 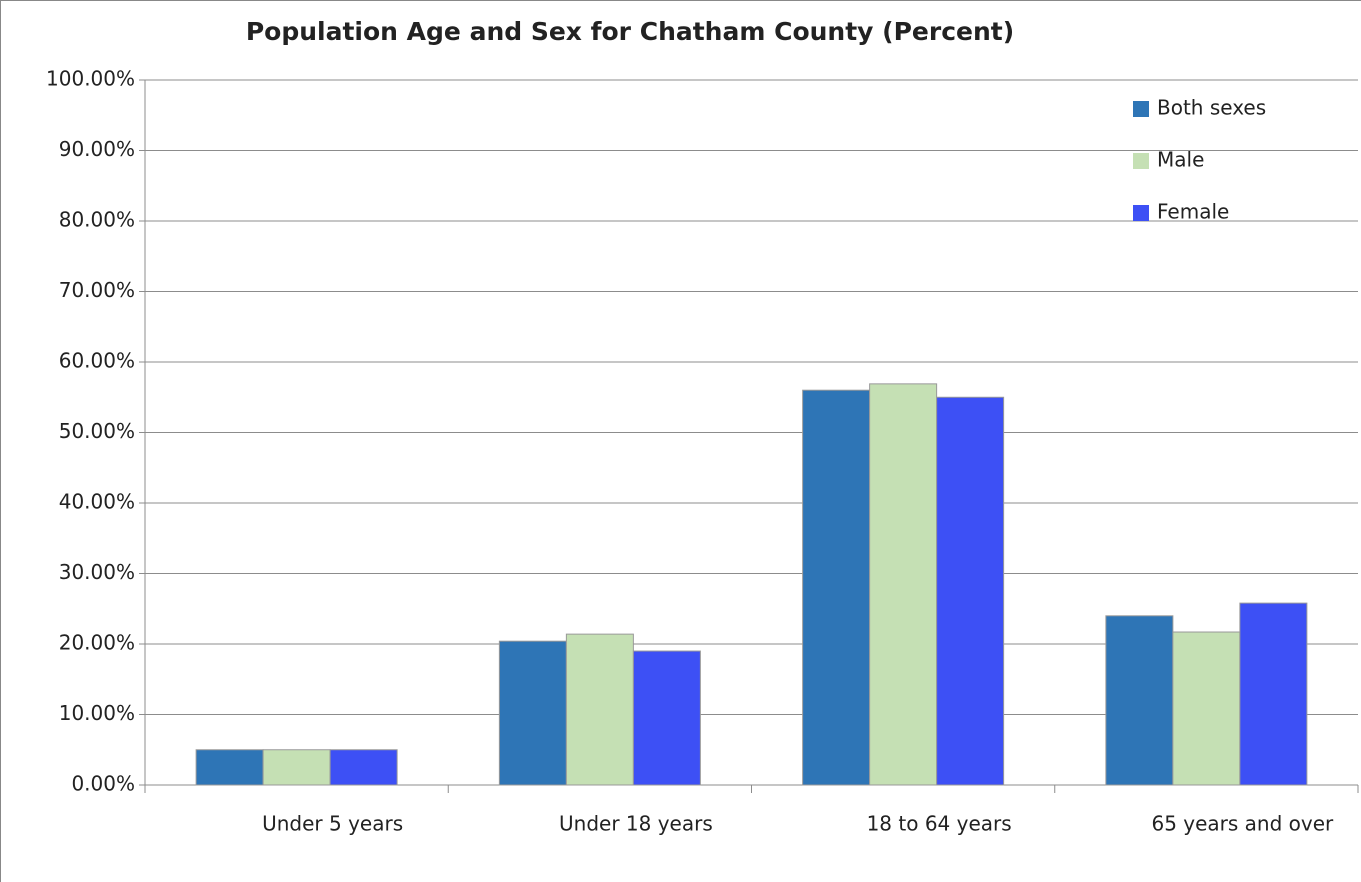 What do you see at coordinates (939, 824) in the screenshot?
I see `x-tick-label: 18 to 64 years` at bounding box center [939, 824].